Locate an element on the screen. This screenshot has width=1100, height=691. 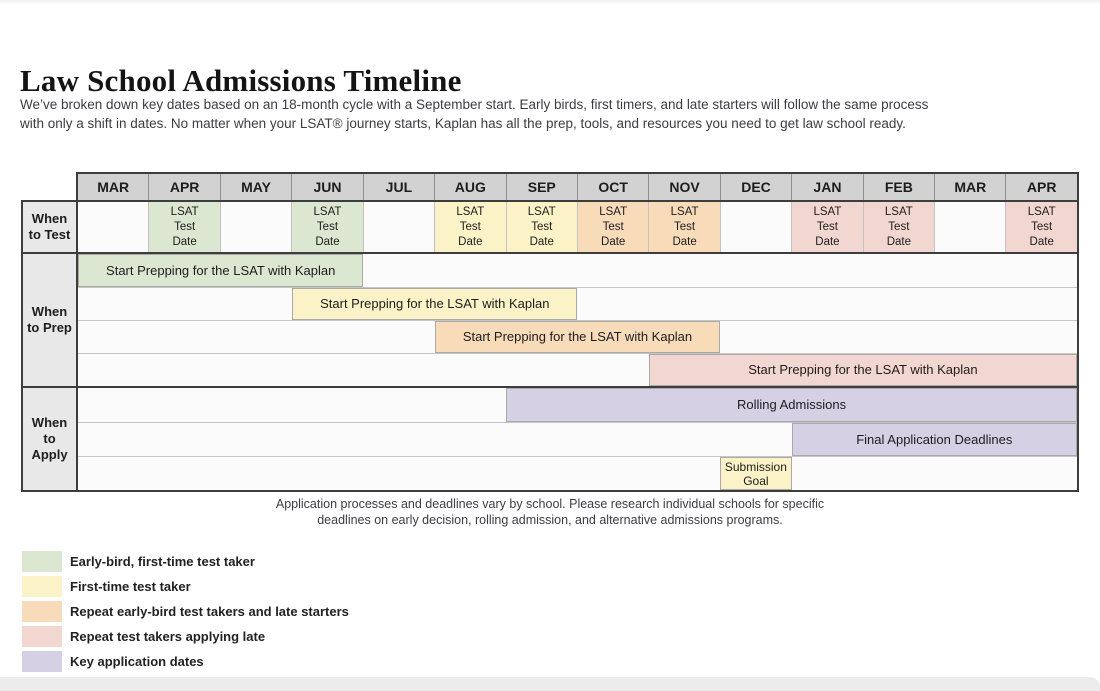
prep-row-0: Start Prepping for the LSAT with Kaplan is located at coordinates (577, 270).